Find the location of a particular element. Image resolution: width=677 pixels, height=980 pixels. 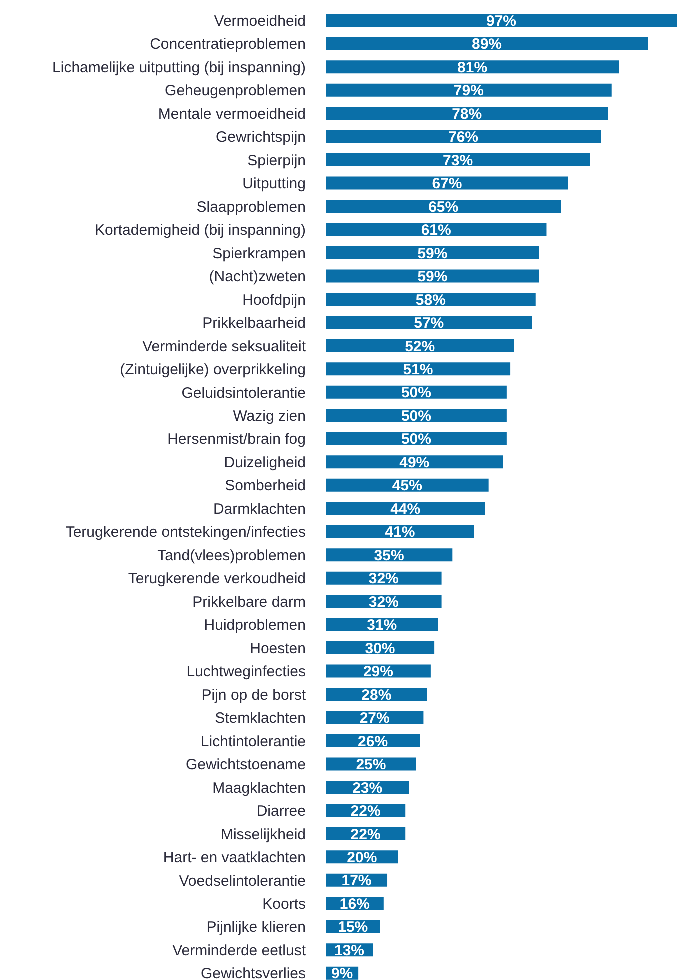

y-tick-label: Koorts is located at coordinates (284, 904).